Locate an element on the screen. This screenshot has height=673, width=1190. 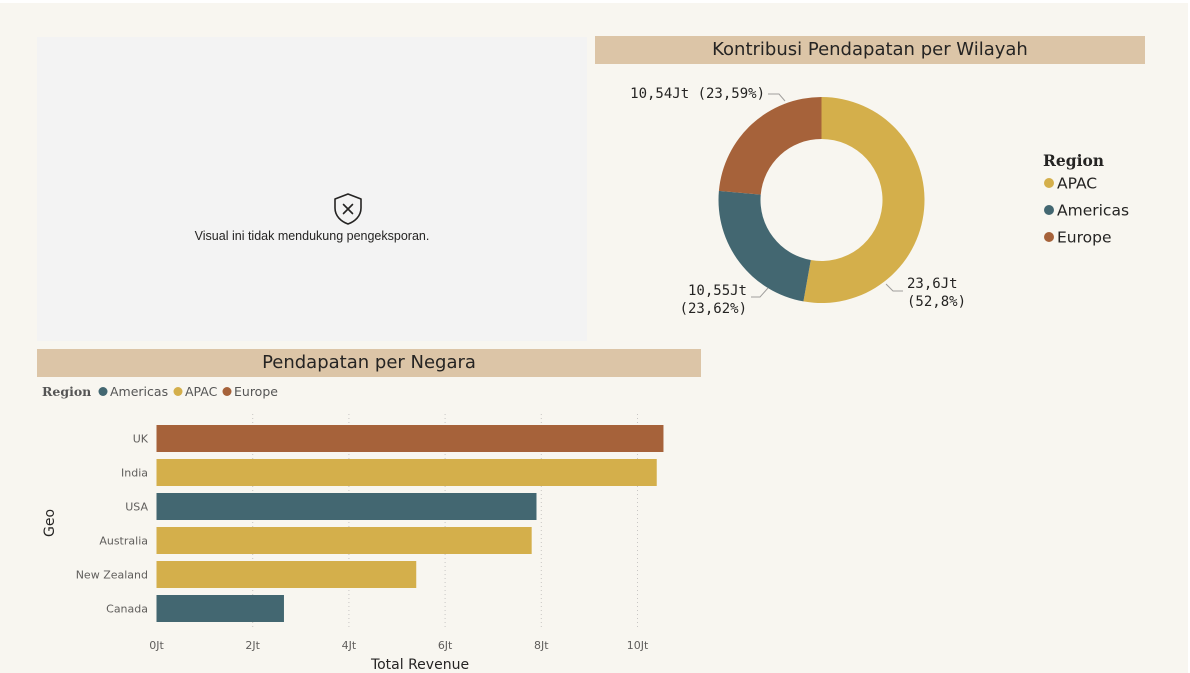
bar-legend-item-apac: APAC is located at coordinates (201, 391).